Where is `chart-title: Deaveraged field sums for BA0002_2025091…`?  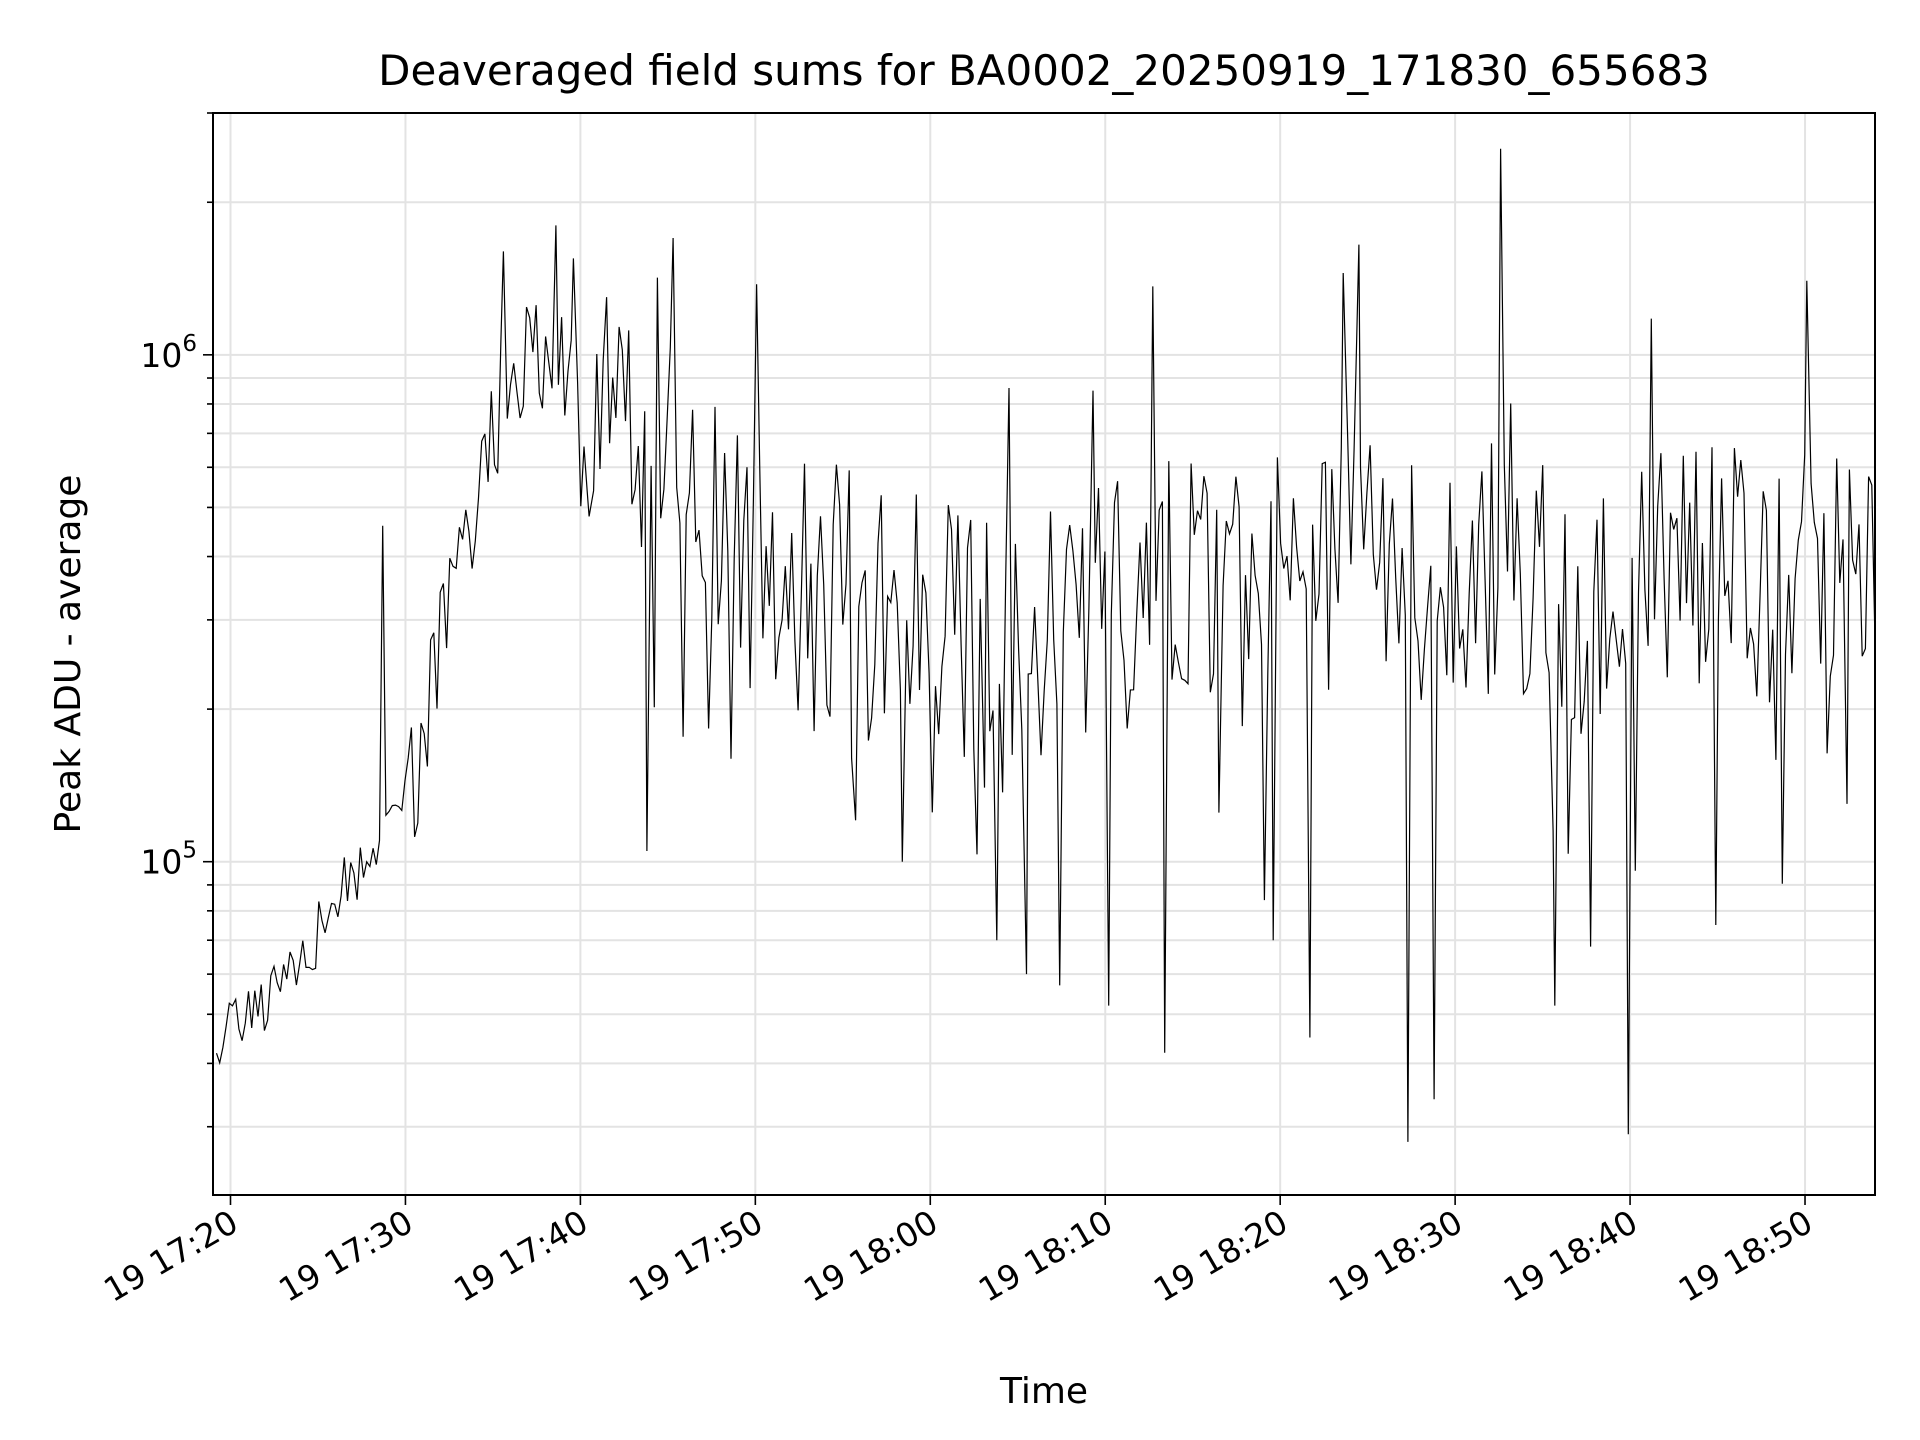 chart-title: Deaveraged field sums for BA0002_2025091… is located at coordinates (1044, 70).